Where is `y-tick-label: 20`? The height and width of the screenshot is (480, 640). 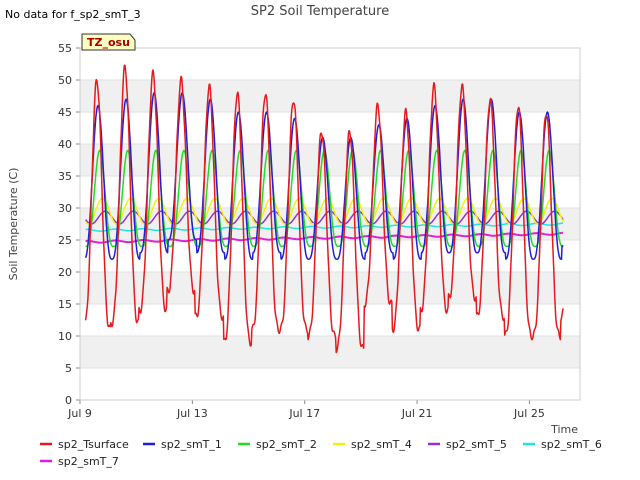
y-tick-label: 20 is located at coordinates (65, 272).